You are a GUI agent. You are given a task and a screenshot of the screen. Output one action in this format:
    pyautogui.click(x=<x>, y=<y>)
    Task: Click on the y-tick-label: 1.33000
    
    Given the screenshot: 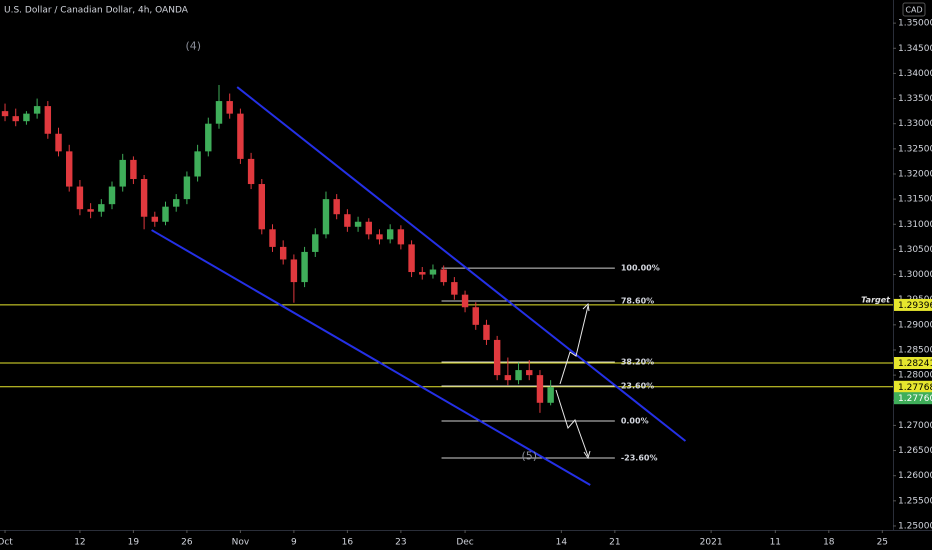 What is the action you would take?
    pyautogui.click(x=915, y=124)
    